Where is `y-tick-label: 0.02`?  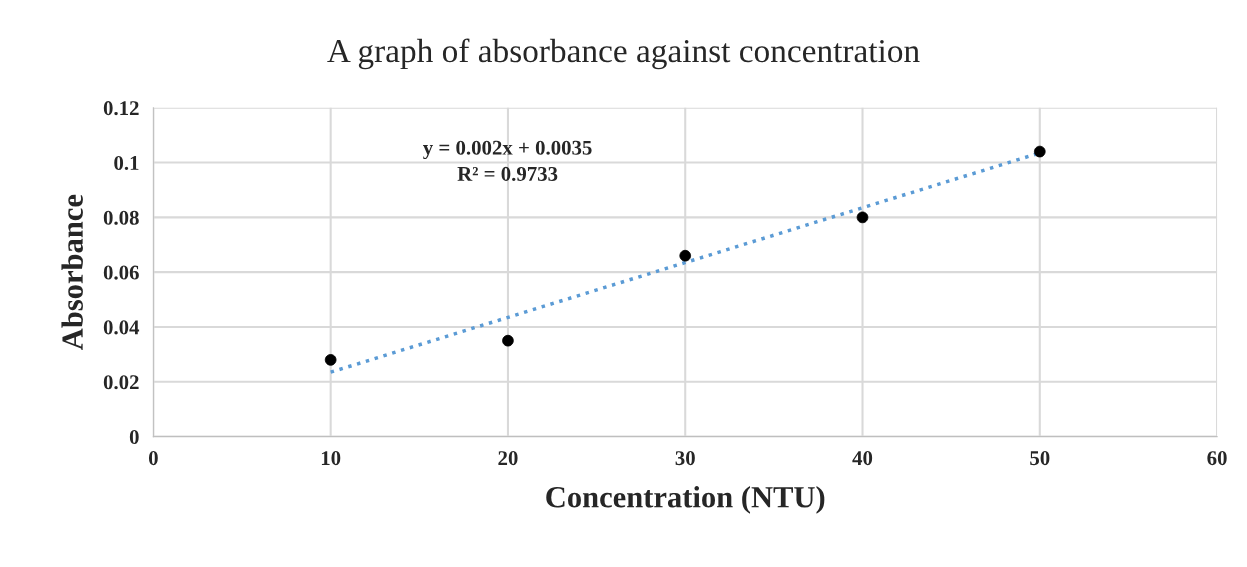 y-tick-label: 0.02 is located at coordinates (121, 382).